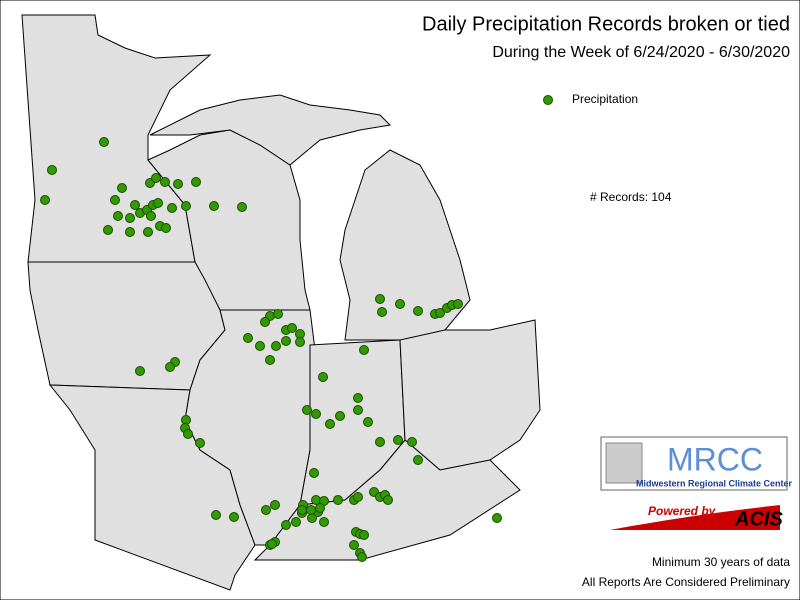  I want to click on acis-swoosh, so click(695, 517).